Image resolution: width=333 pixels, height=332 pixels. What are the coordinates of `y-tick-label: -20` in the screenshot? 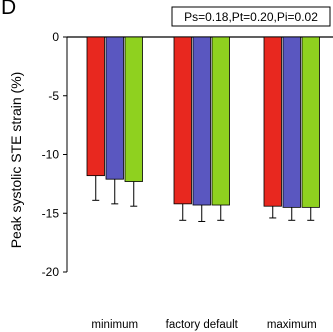 It's located at (51, 272).